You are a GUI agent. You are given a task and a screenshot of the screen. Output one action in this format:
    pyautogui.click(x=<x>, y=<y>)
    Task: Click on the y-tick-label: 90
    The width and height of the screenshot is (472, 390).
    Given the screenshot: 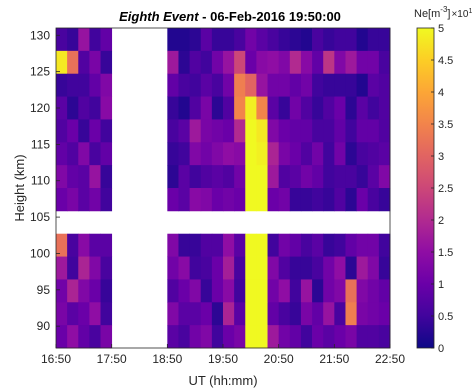 What is the action you would take?
    pyautogui.click(x=44, y=326)
    